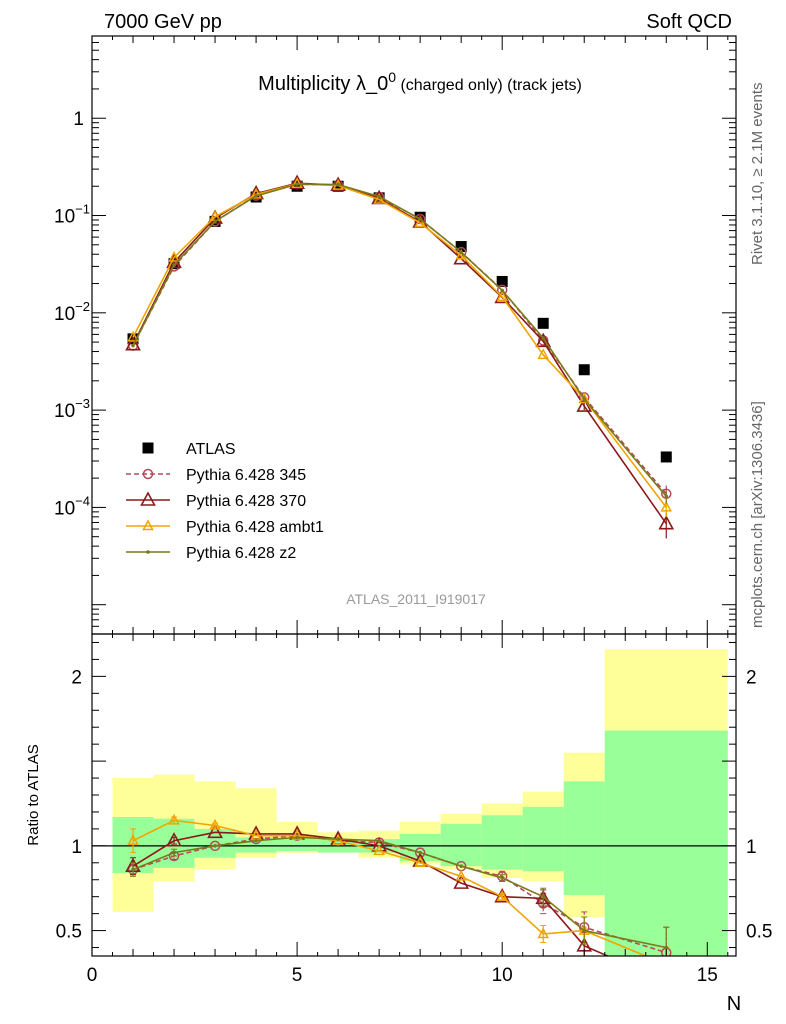 This screenshot has height=1024, width=786. I want to click on legend-label-ambt1: Pythia 6.428 ambt1, so click(255, 527).